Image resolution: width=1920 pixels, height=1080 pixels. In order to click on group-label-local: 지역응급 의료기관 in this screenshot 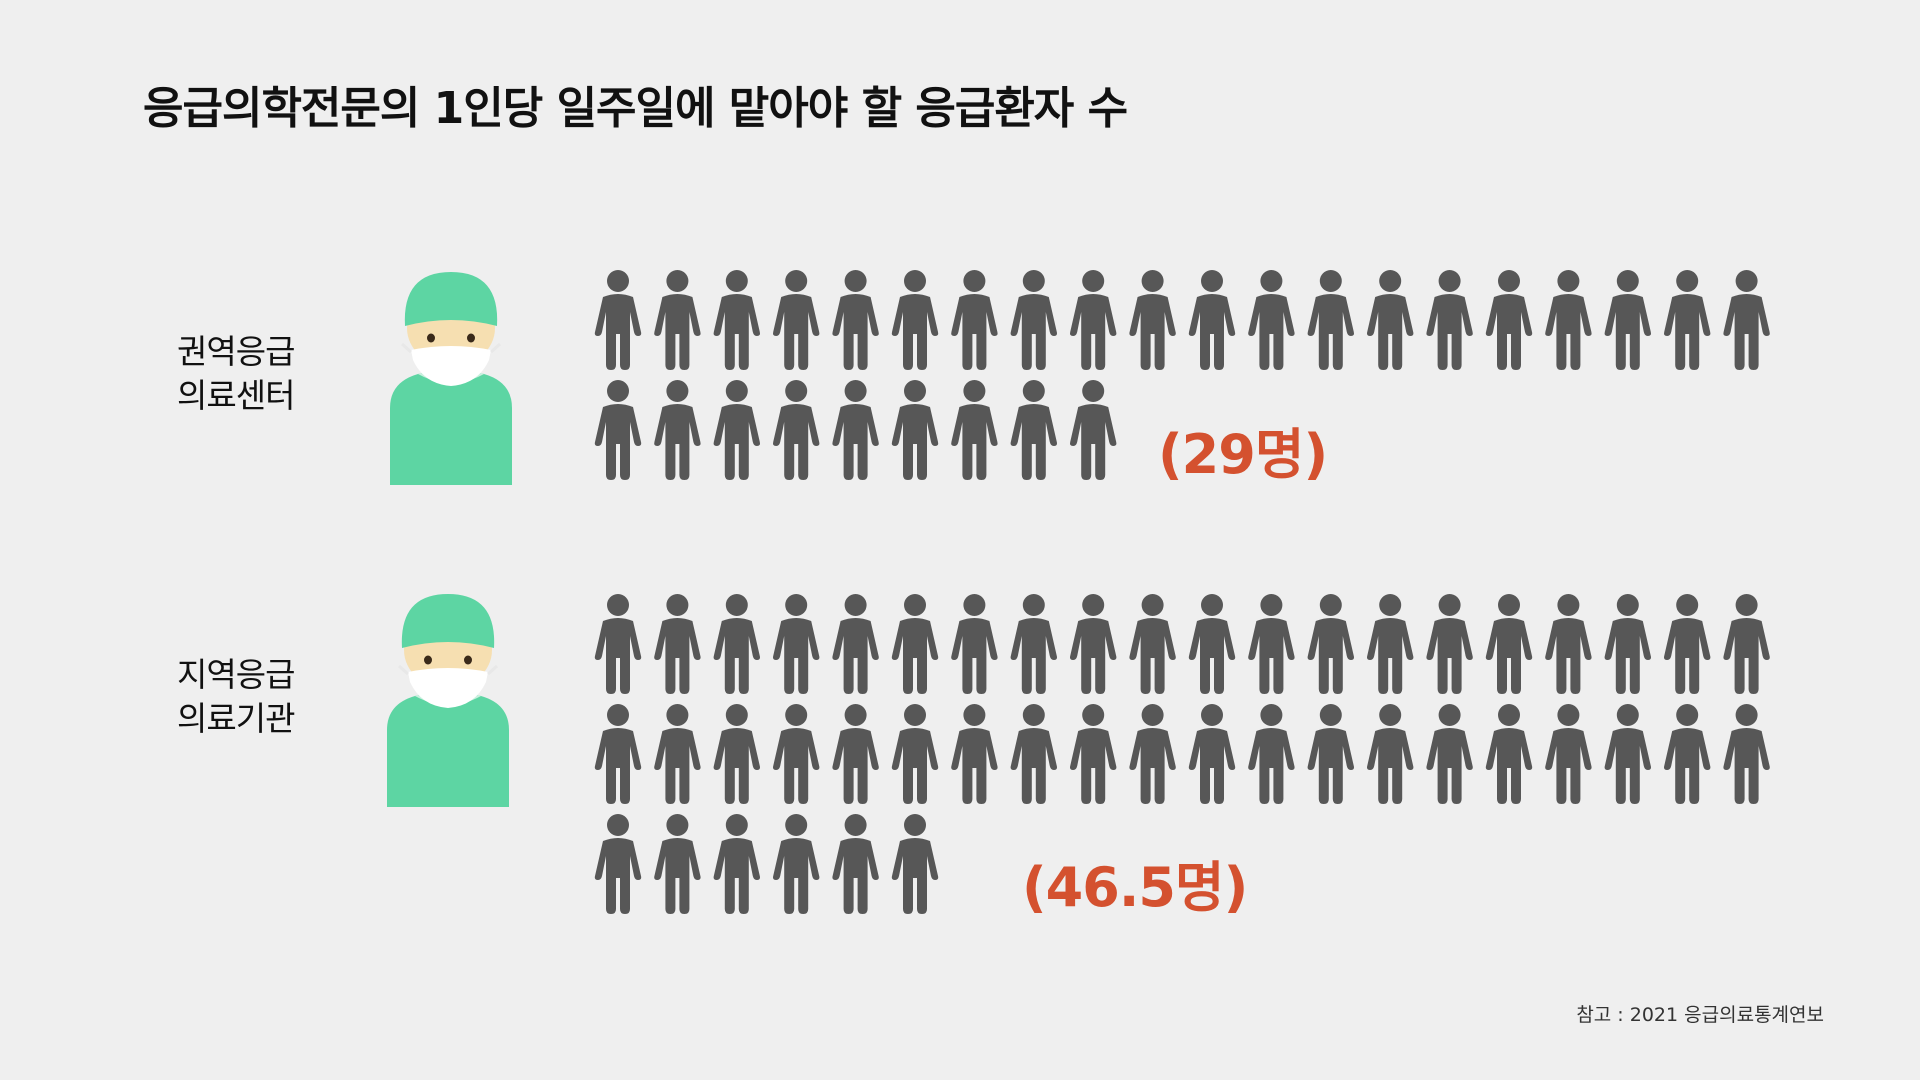, I will do `click(247, 697)`.